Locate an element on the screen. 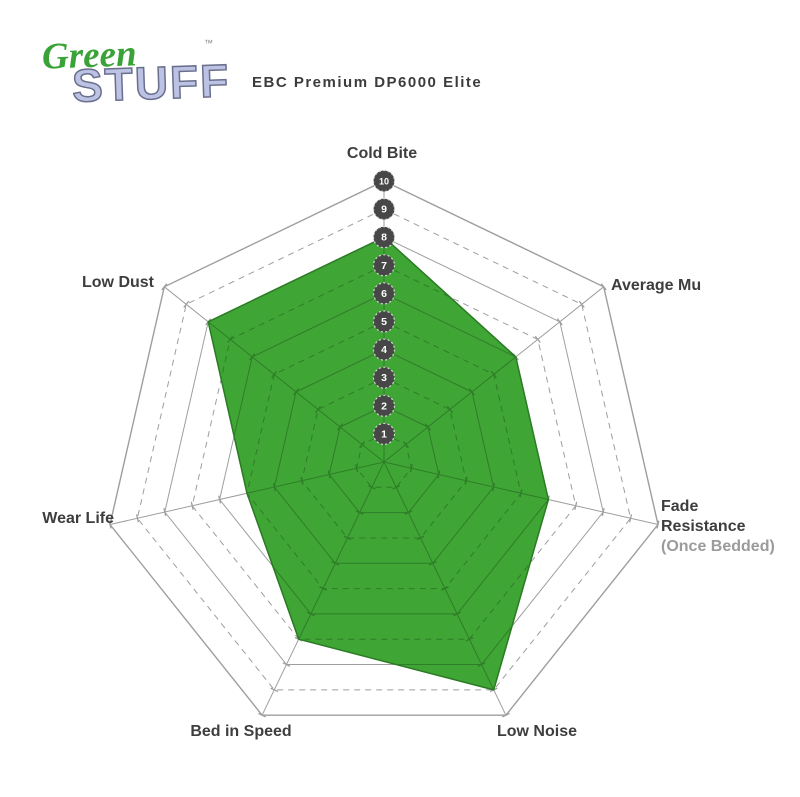  axis-label-fade-resistance: Fade Resistance (Once Bedded) is located at coordinates (718, 527).